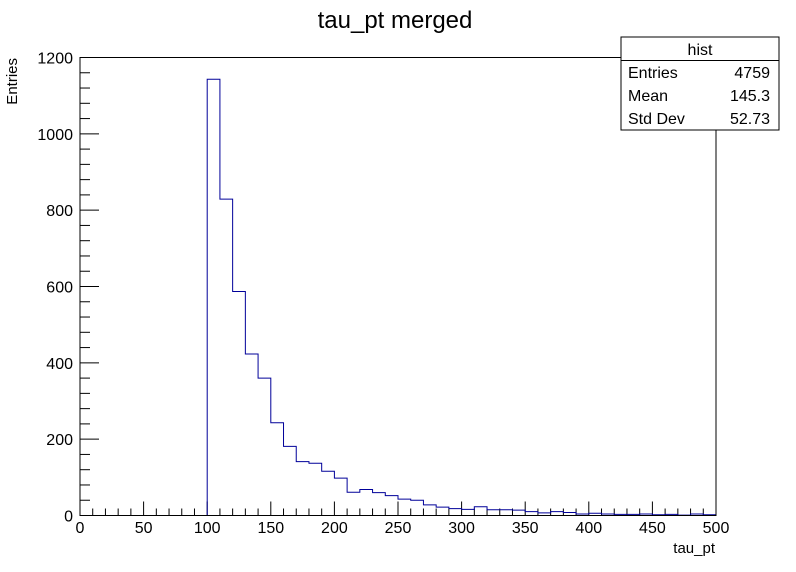 This screenshot has width=796, height=572. I want to click on x-tick-label: 100, so click(207, 528).